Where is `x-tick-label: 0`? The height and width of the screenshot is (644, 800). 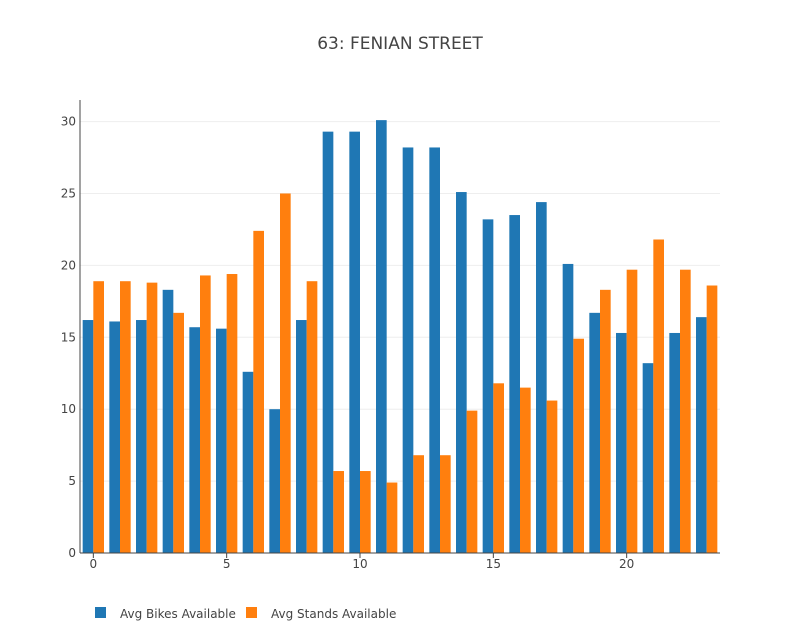
x-tick-label: 0 is located at coordinates (94, 564).